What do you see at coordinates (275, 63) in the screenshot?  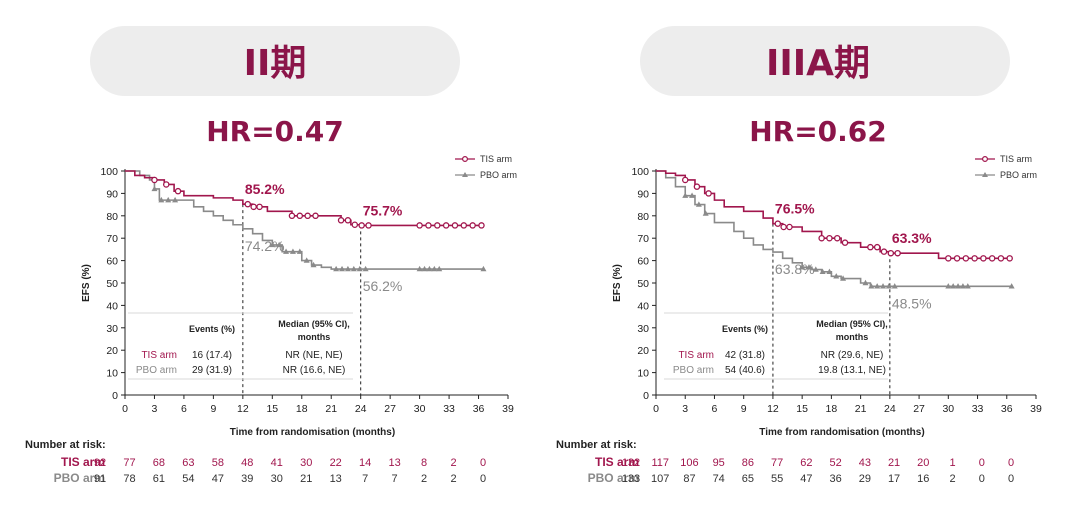 I see `stage-label: II期` at bounding box center [275, 63].